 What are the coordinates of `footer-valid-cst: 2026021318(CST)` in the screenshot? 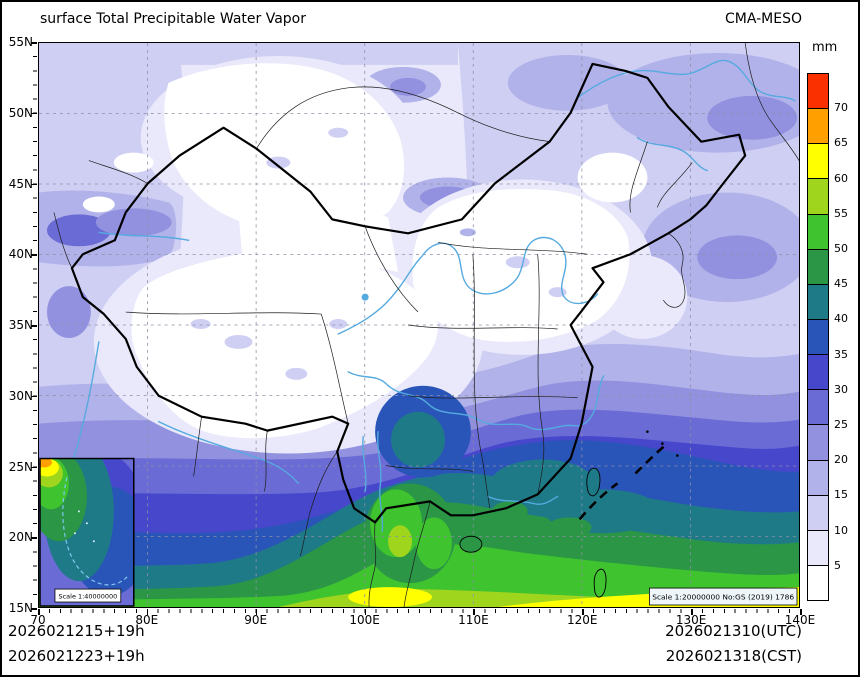 It's located at (733, 656).